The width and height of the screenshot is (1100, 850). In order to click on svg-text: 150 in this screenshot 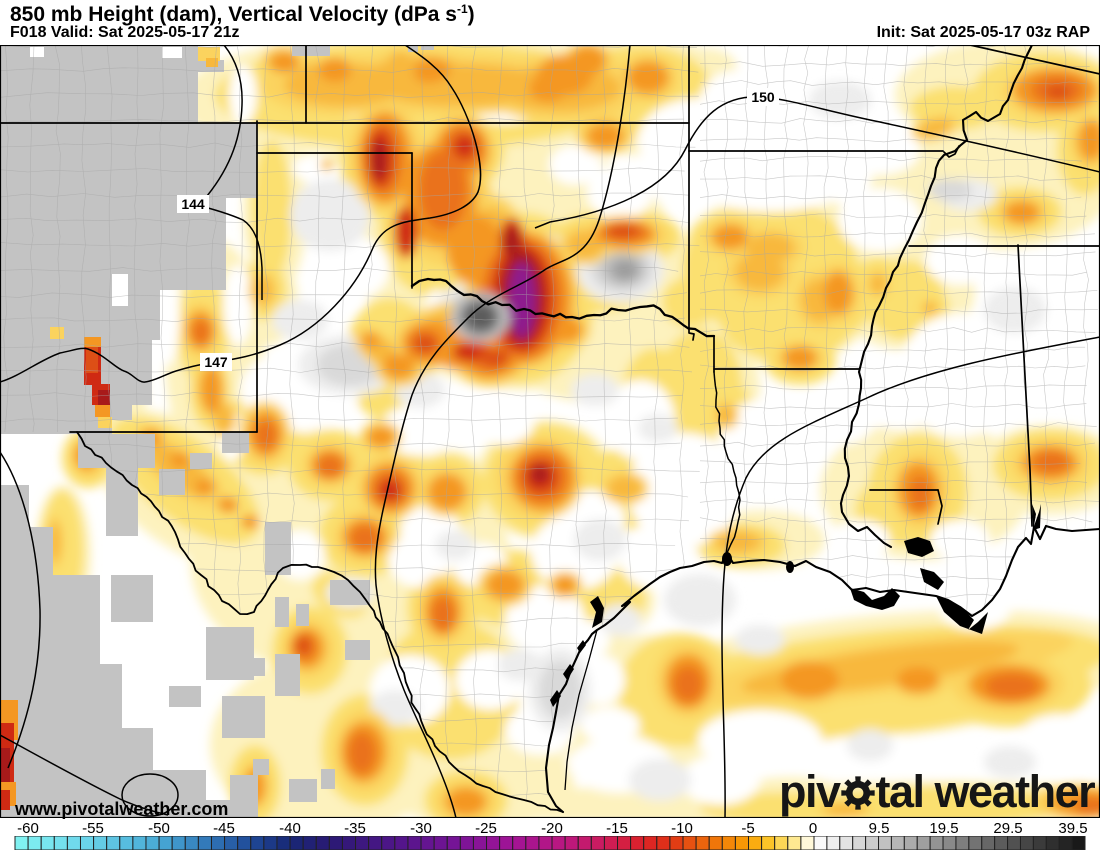, I will do `click(763, 97)`.